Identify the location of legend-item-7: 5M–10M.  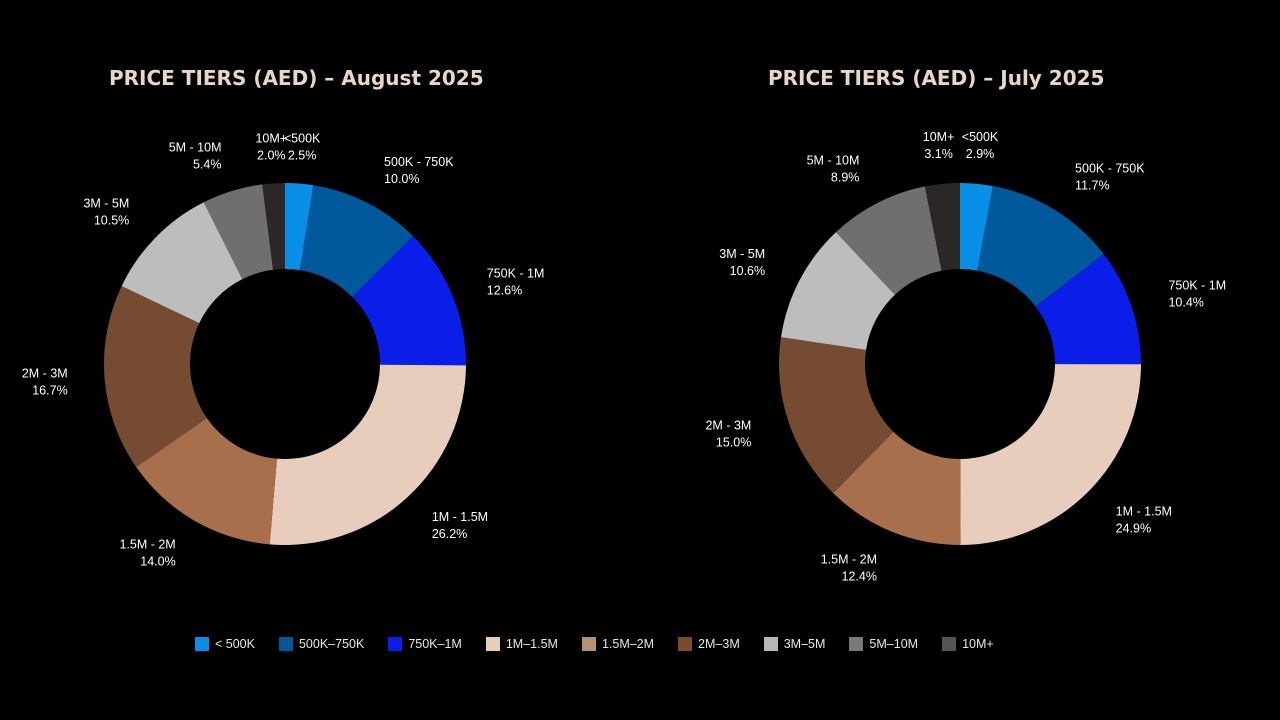
(883, 644).